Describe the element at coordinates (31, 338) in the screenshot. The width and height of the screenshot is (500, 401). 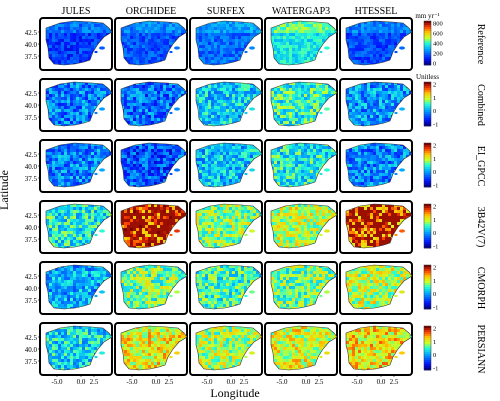
I see `lat-tick-label: 42.5` at that location.